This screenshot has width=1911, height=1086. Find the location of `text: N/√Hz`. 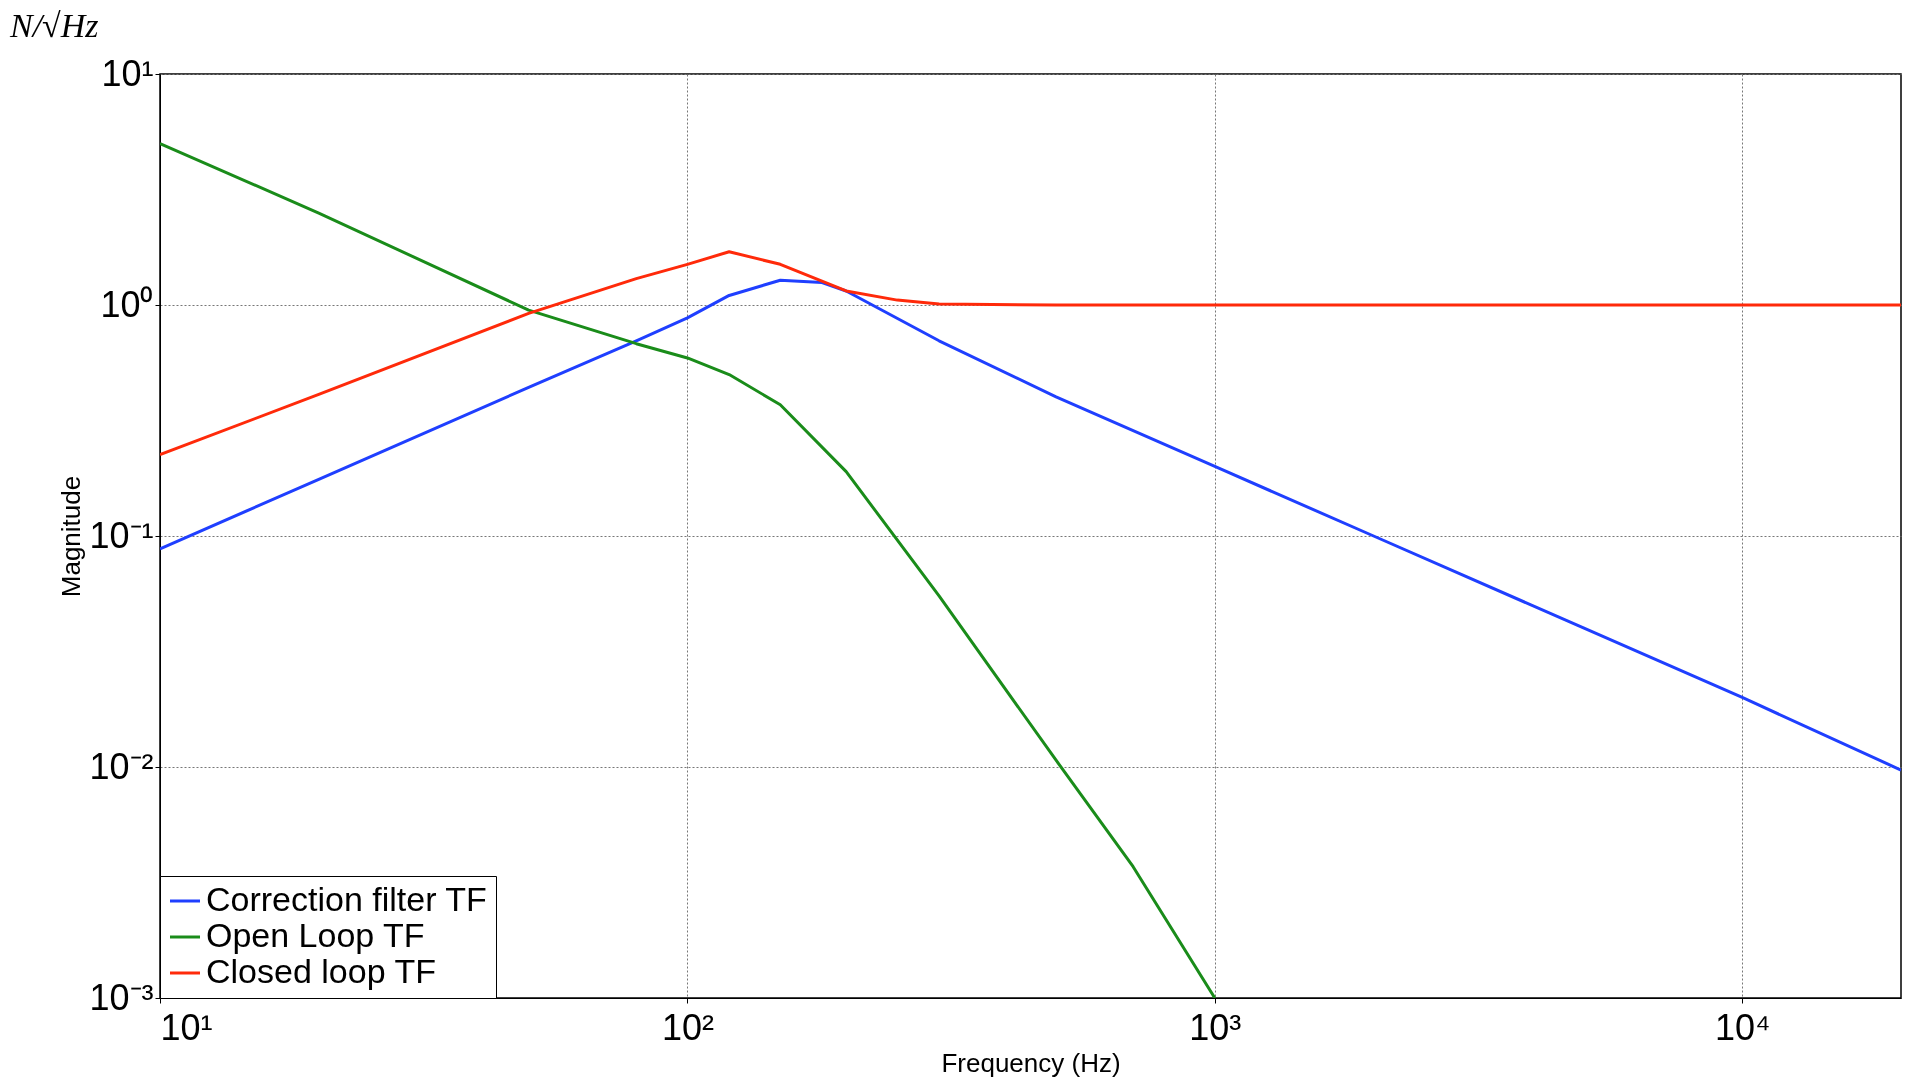

text: N/√Hz is located at coordinates (54, 25).